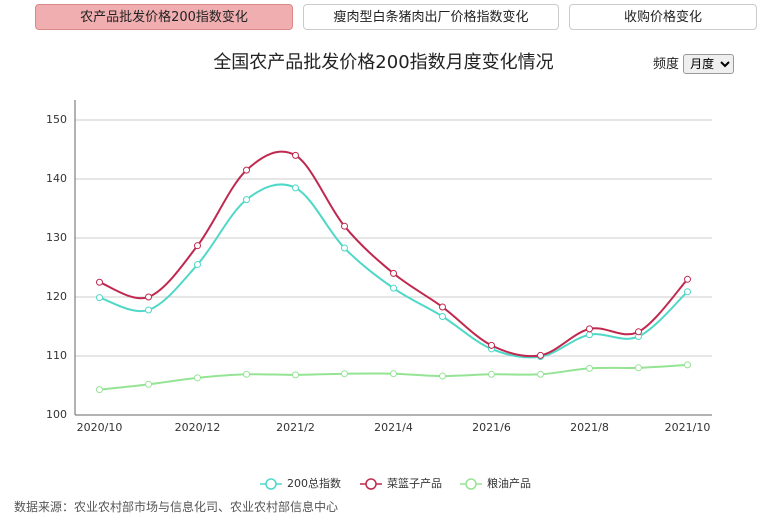  What do you see at coordinates (56, 414) in the screenshot?
I see `y-tick-label: 100` at bounding box center [56, 414].